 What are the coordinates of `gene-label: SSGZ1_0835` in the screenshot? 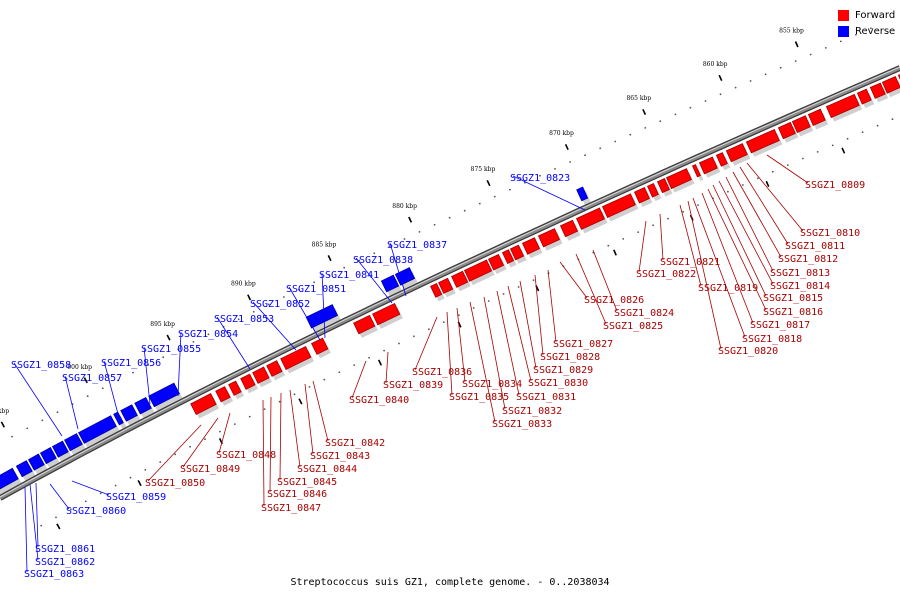 It's located at (479, 397).